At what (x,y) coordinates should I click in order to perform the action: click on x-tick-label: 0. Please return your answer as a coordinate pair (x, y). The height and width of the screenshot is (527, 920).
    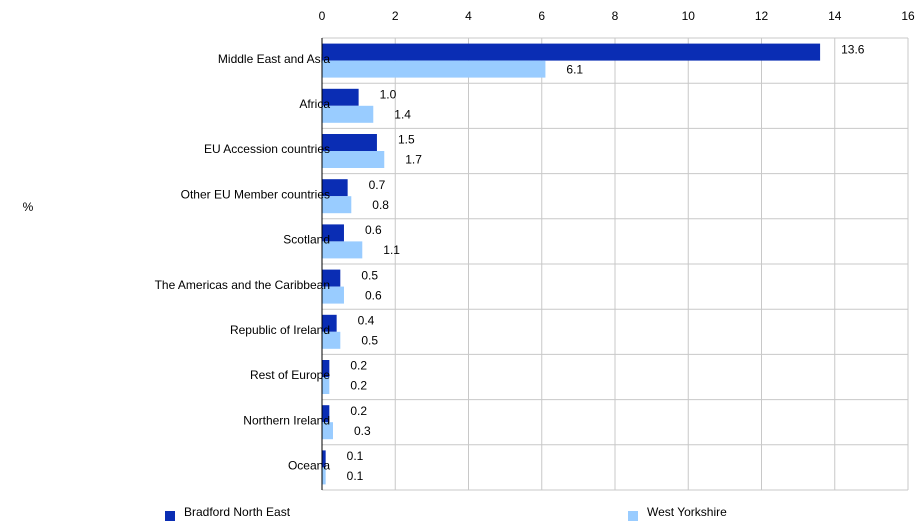
    Looking at the image, I should click on (322, 16).